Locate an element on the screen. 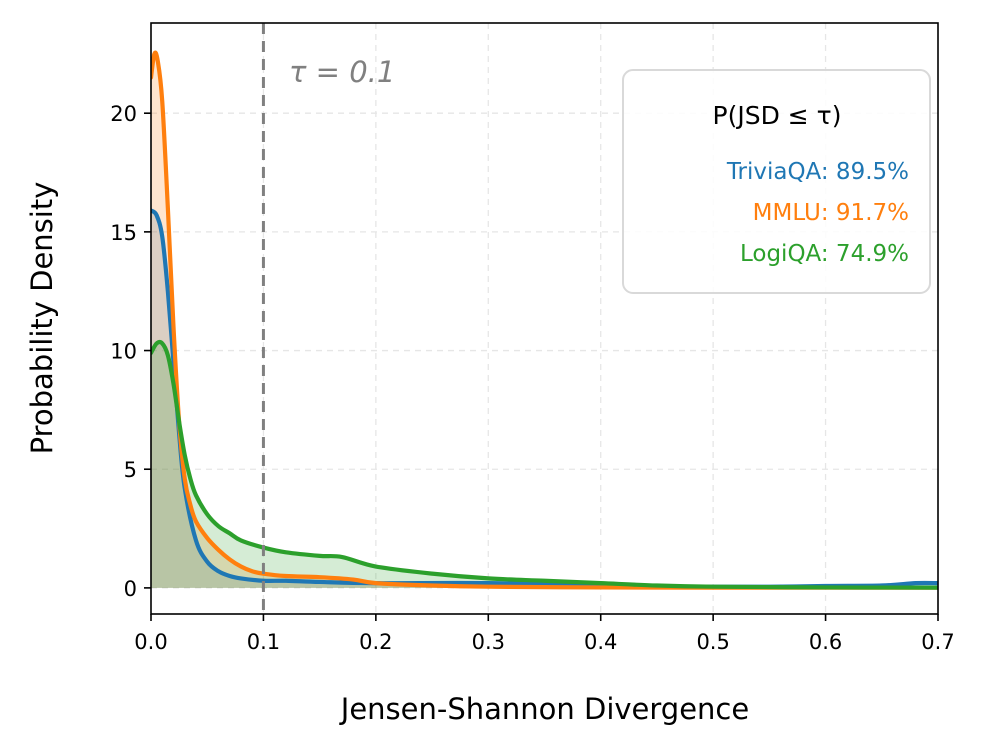 The height and width of the screenshot is (755, 996). legend-box is located at coordinates (776, 181).